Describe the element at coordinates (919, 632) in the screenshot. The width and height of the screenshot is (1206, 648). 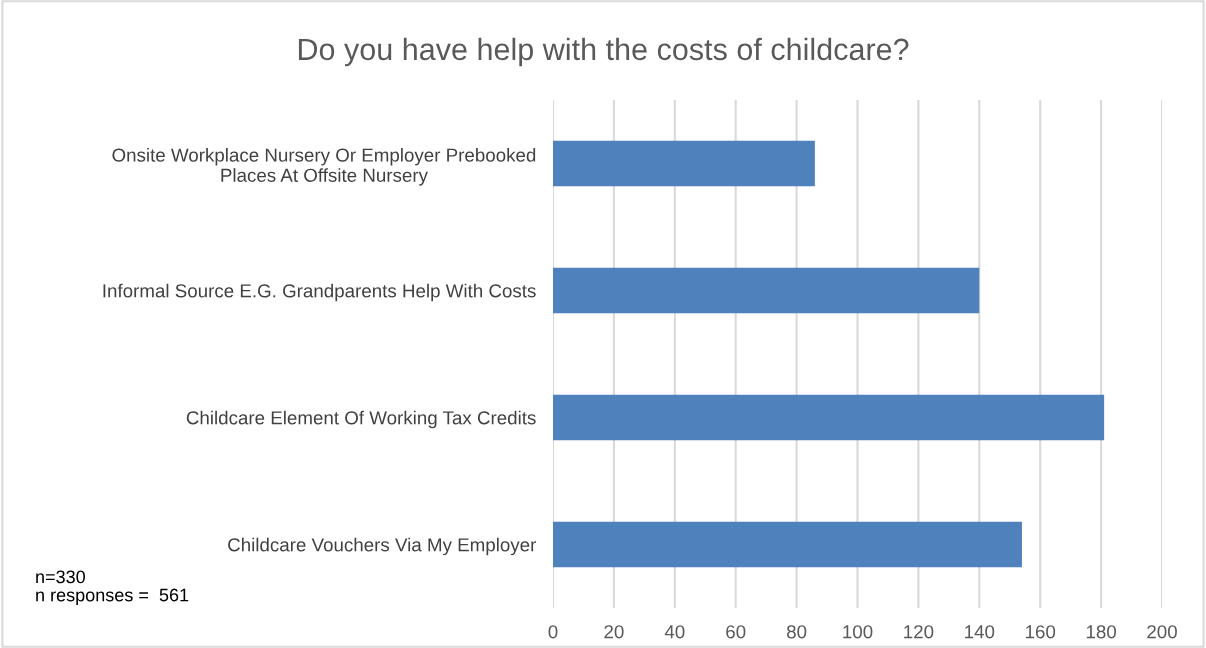
I see `x-tick-label: 120` at that location.